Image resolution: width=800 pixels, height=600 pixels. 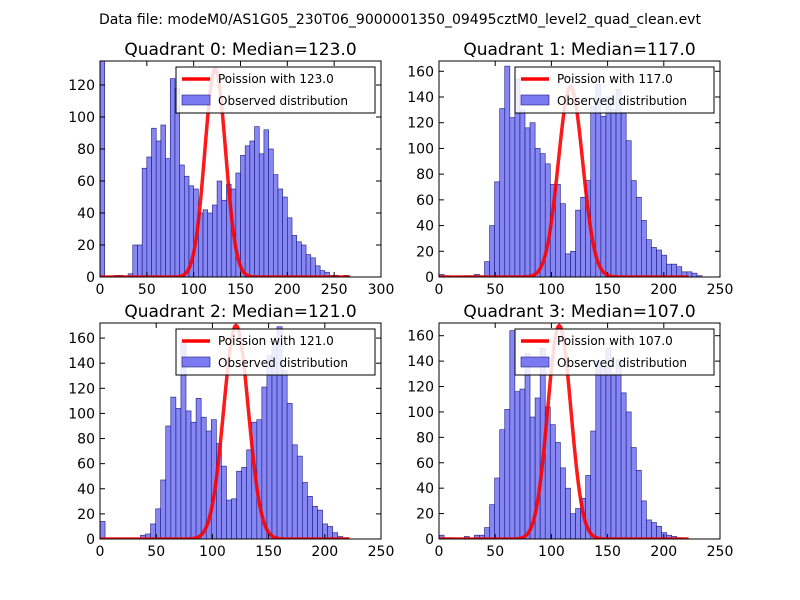 What do you see at coordinates (420, 337) in the screenshot?
I see `y-tick-label: 160` at bounding box center [420, 337].